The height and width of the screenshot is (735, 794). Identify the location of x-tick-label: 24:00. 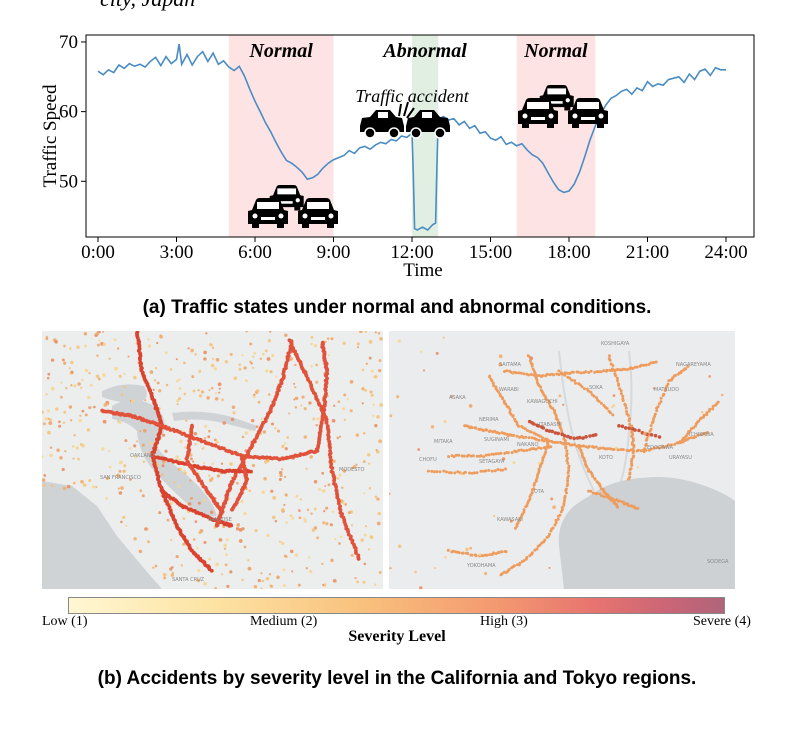
(725, 252).